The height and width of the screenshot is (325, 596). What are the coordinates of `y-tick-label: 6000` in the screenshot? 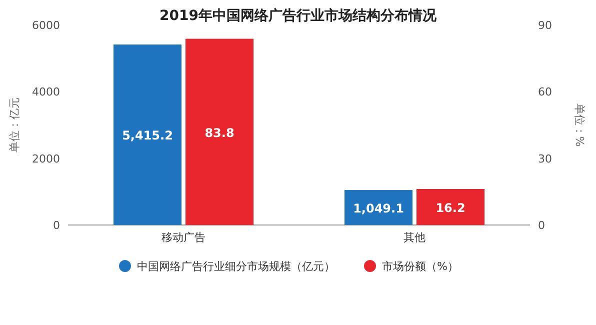 It's located at (46, 25).